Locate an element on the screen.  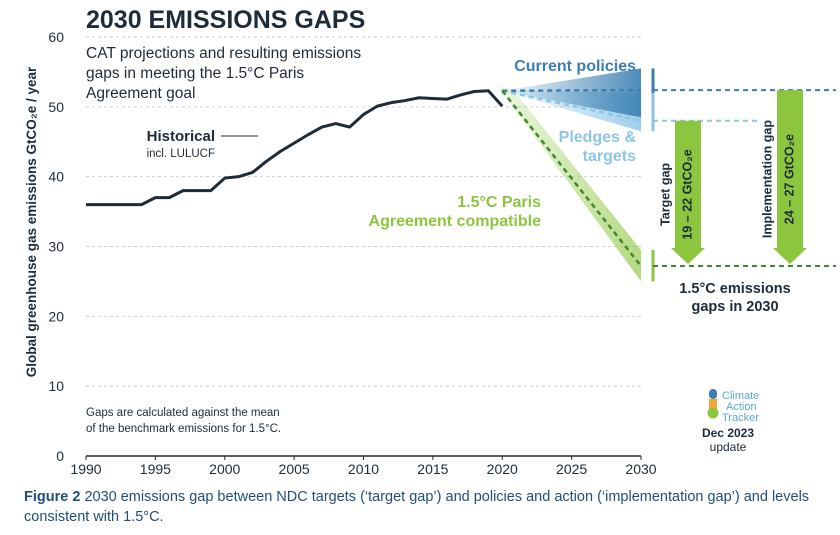
y-tick-label-50: 50 is located at coordinates (56, 107).